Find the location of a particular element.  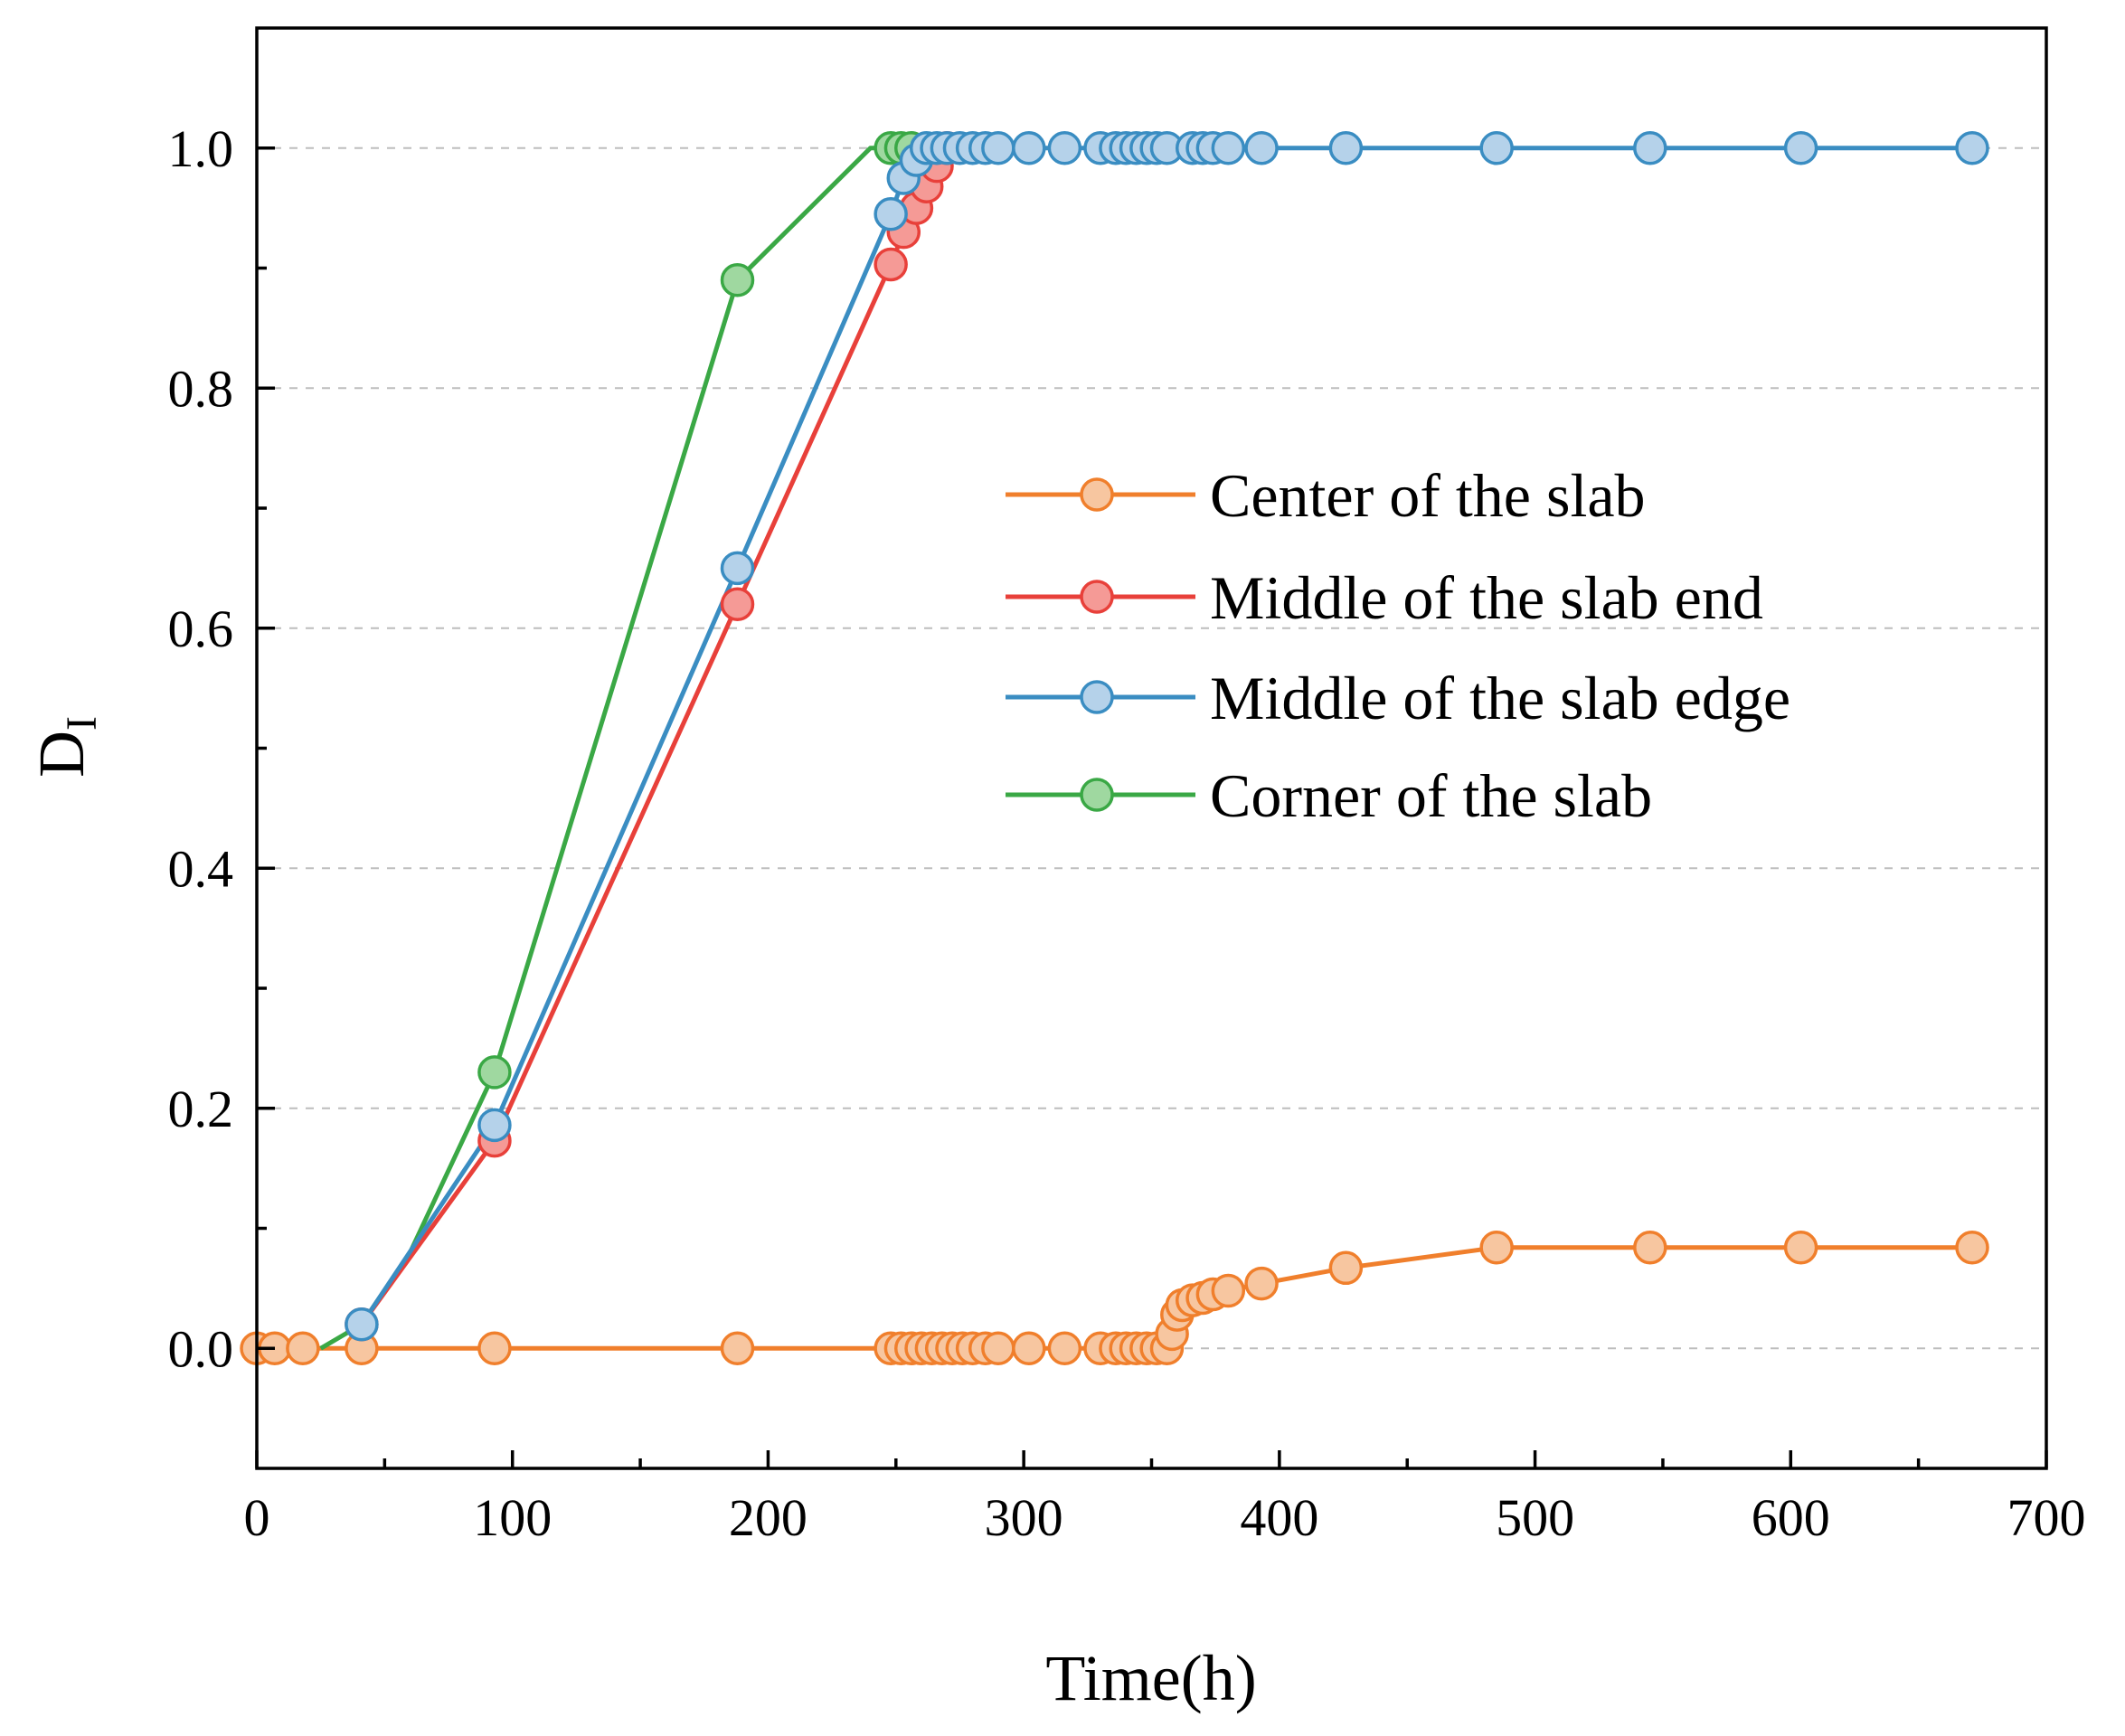

legend-marker-slab-edge is located at coordinates (1097, 697).